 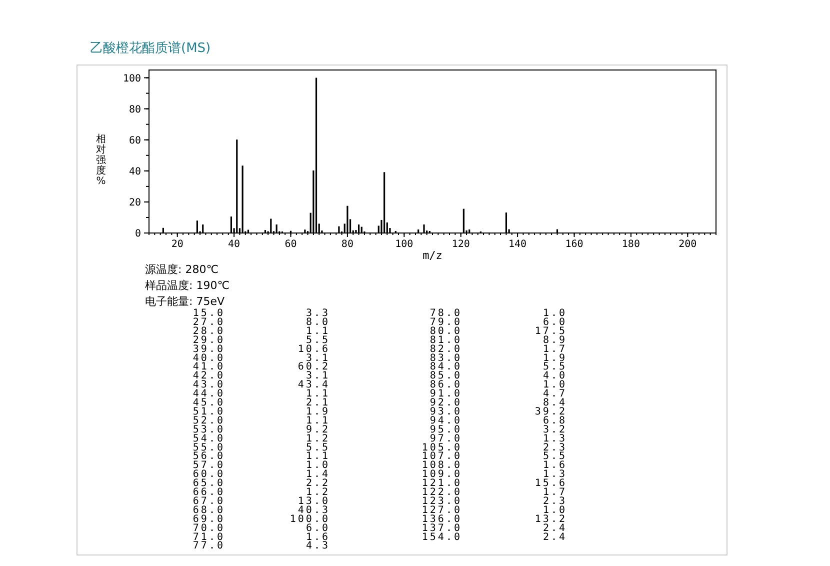 I want to click on x-tick-label: 140, so click(x=517, y=244).